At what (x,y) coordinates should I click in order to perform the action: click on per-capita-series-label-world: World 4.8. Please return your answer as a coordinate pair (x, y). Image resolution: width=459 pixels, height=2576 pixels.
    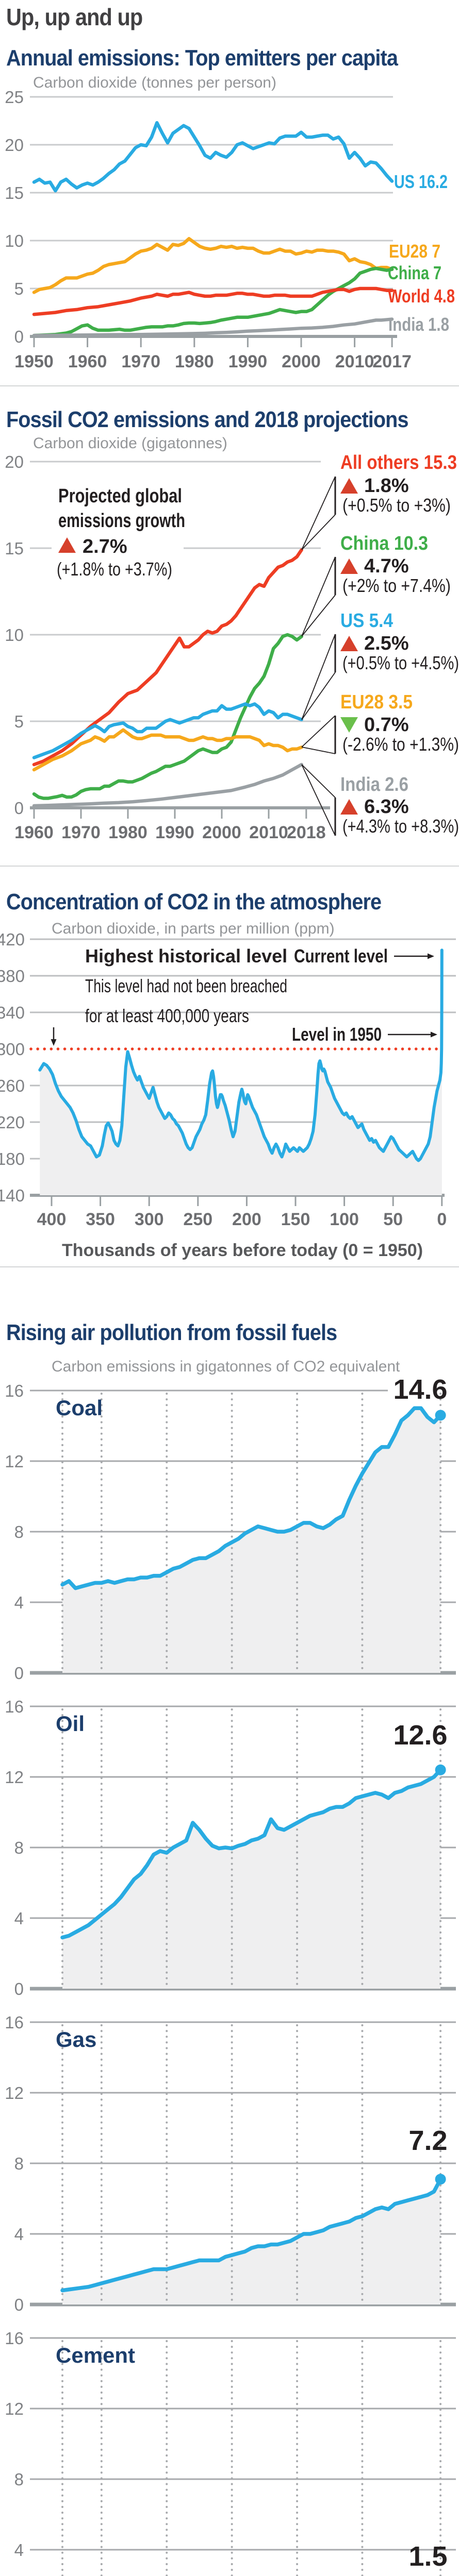
    Looking at the image, I should click on (421, 296).